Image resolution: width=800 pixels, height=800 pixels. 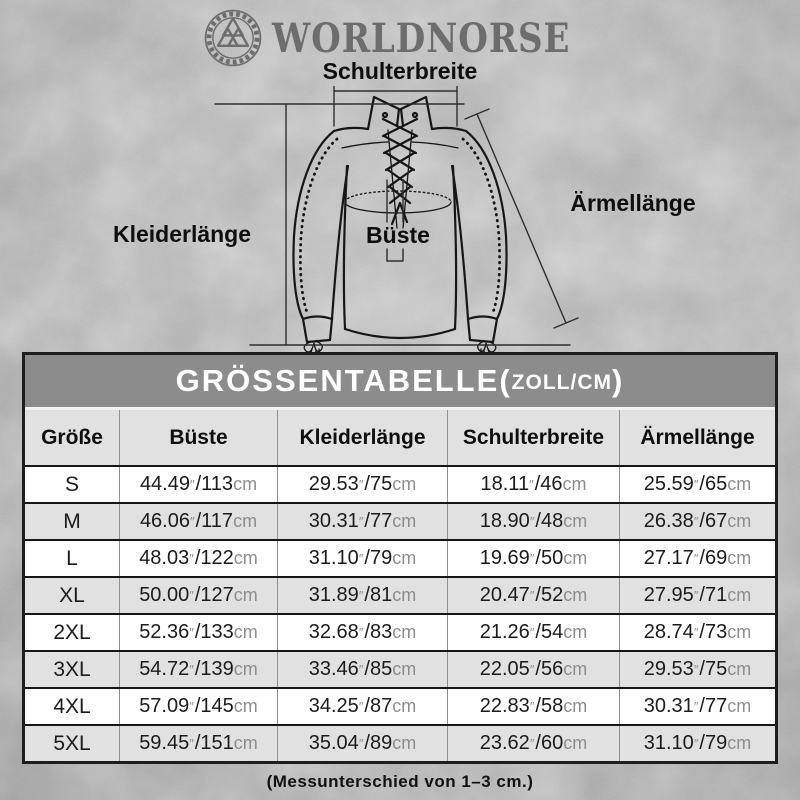 What do you see at coordinates (697, 669) in the screenshot?
I see `sleeve-value-cell: 29.53 ″/75 cm` at bounding box center [697, 669].